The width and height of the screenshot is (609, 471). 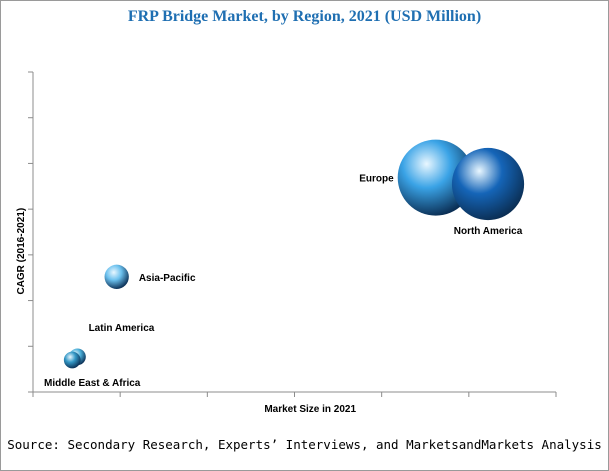 What do you see at coordinates (21, 251) in the screenshot?
I see `y-axis-label: CAGR (2016-2021)` at bounding box center [21, 251].